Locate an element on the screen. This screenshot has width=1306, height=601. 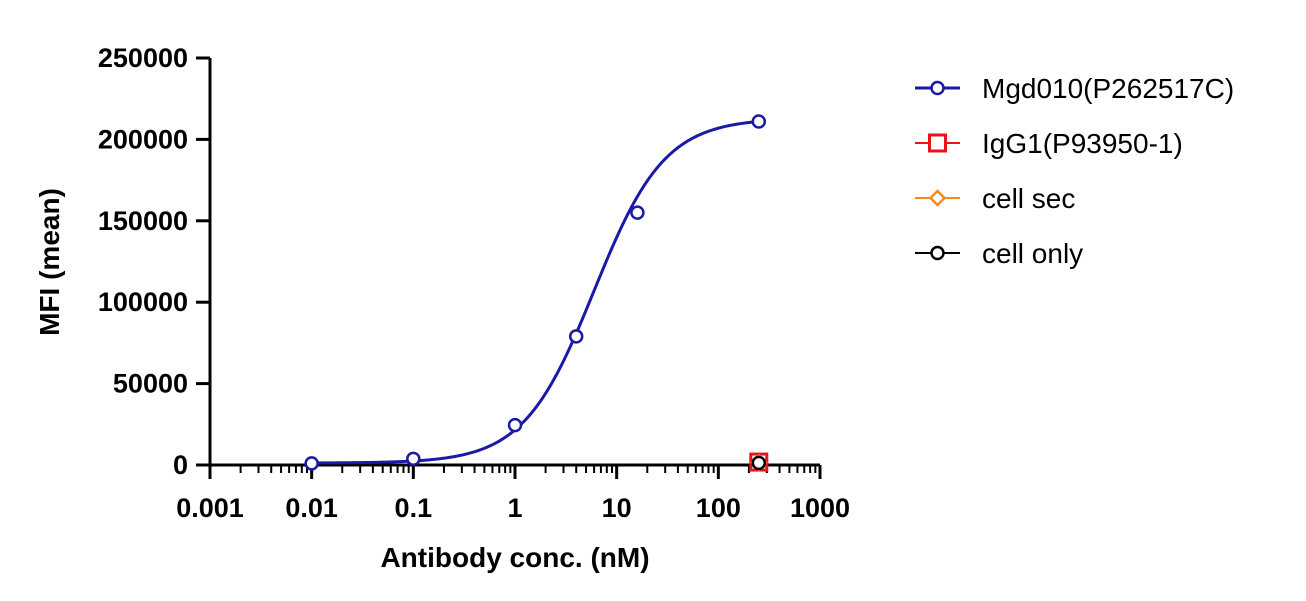
y-tick-label: 0 is located at coordinates (180, 465).